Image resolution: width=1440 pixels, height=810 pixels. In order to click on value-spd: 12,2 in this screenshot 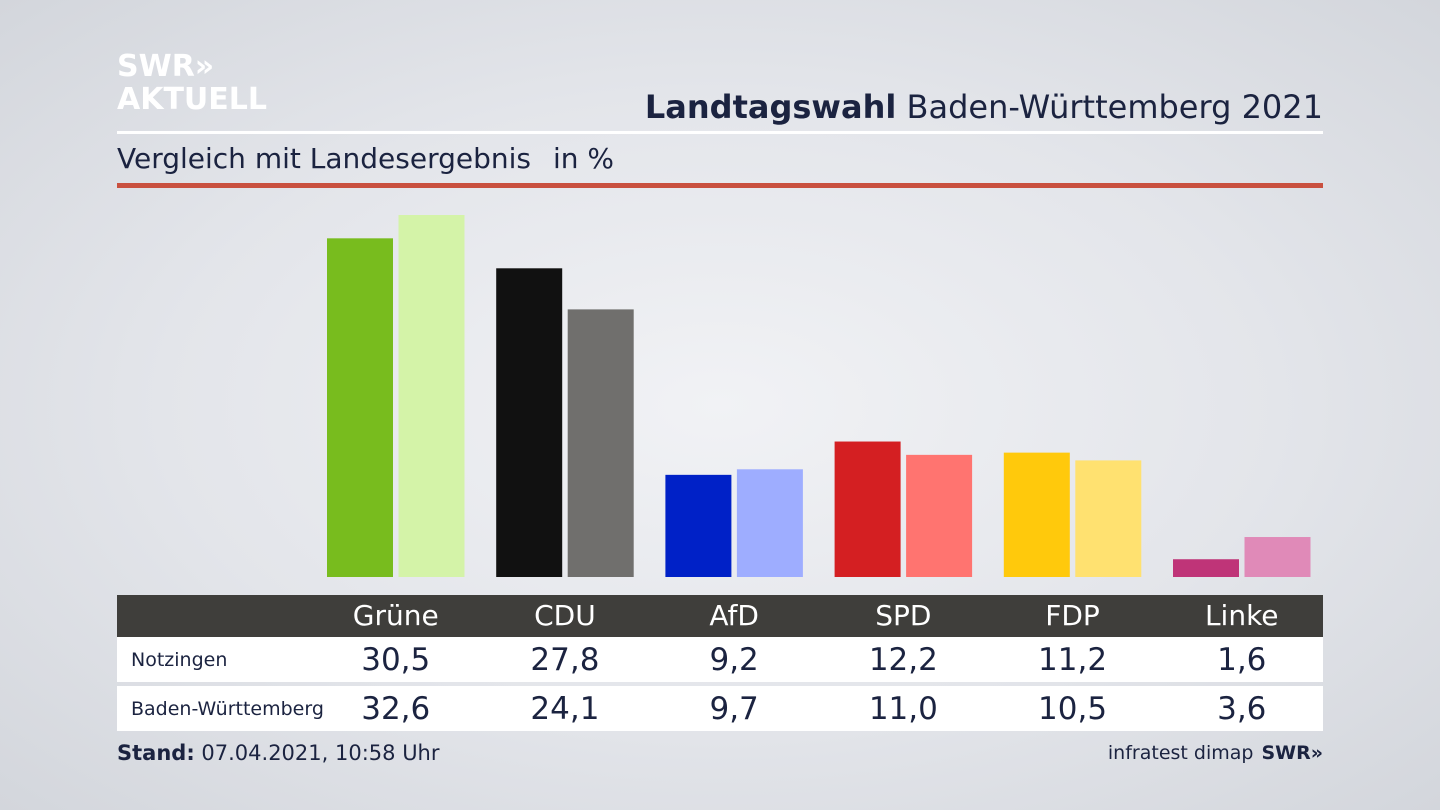, I will do `click(903, 660)`.